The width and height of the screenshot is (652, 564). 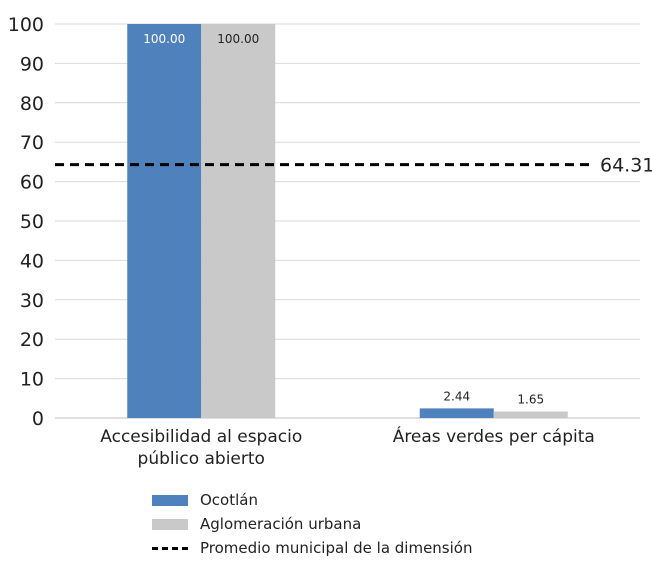 What do you see at coordinates (238, 39) in the screenshot?
I see `data-label-0-1: 100.00` at bounding box center [238, 39].